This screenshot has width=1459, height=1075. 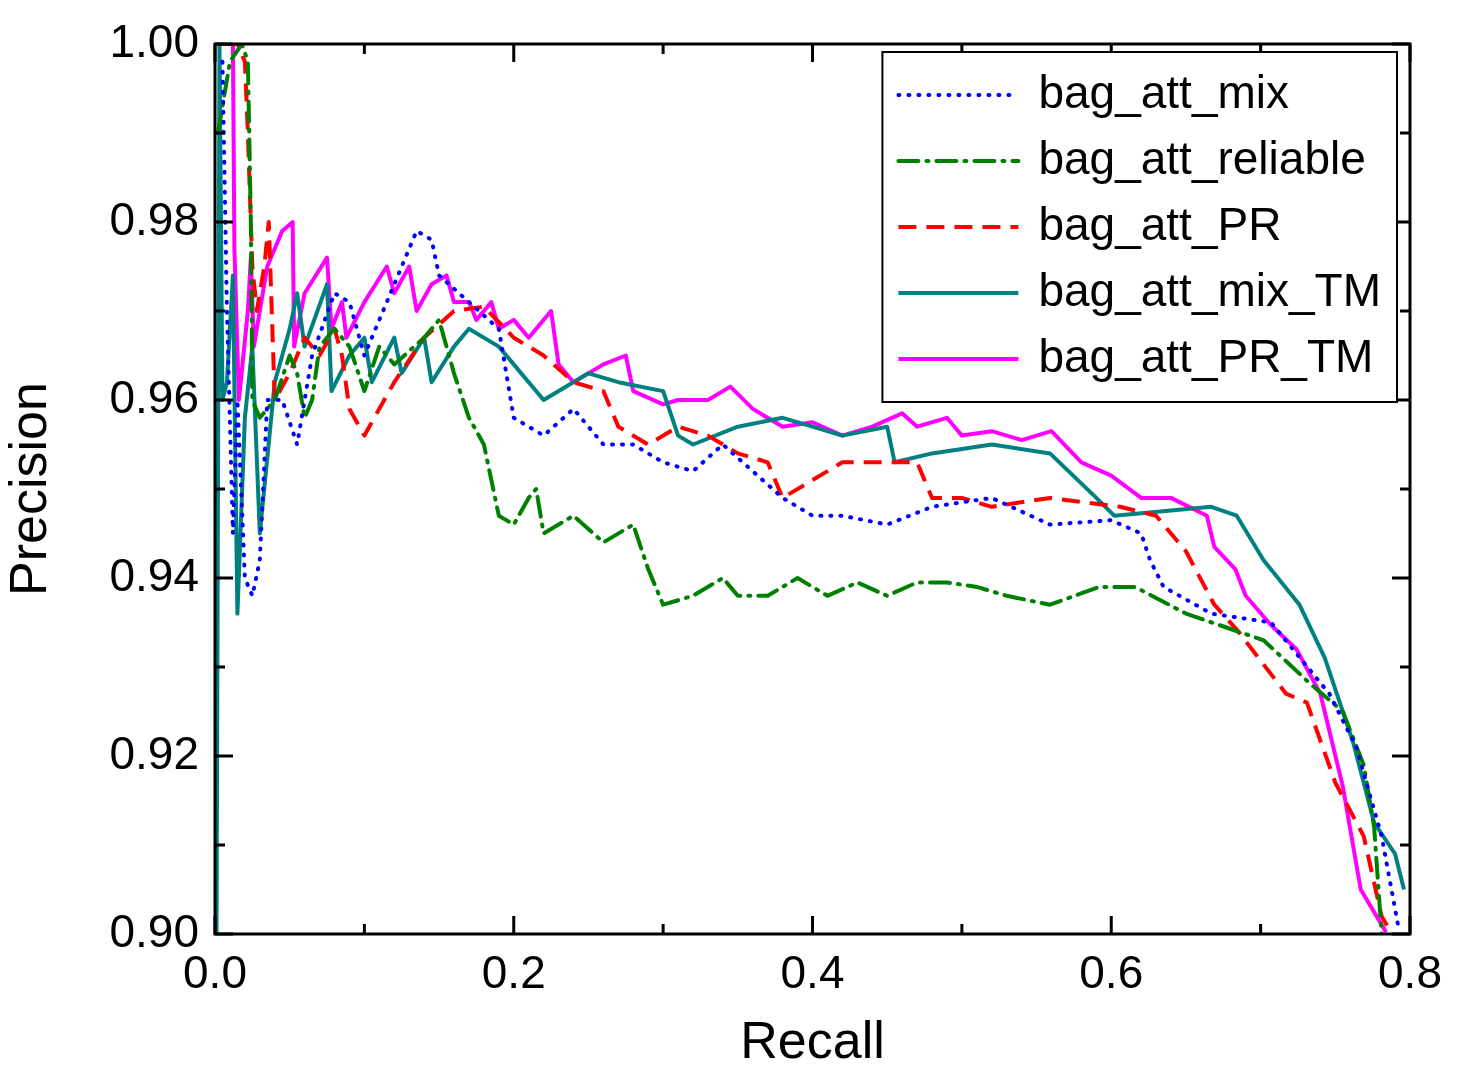 What do you see at coordinates (1160, 223) in the screenshot?
I see `legend-label: bag_att_PR` at bounding box center [1160, 223].